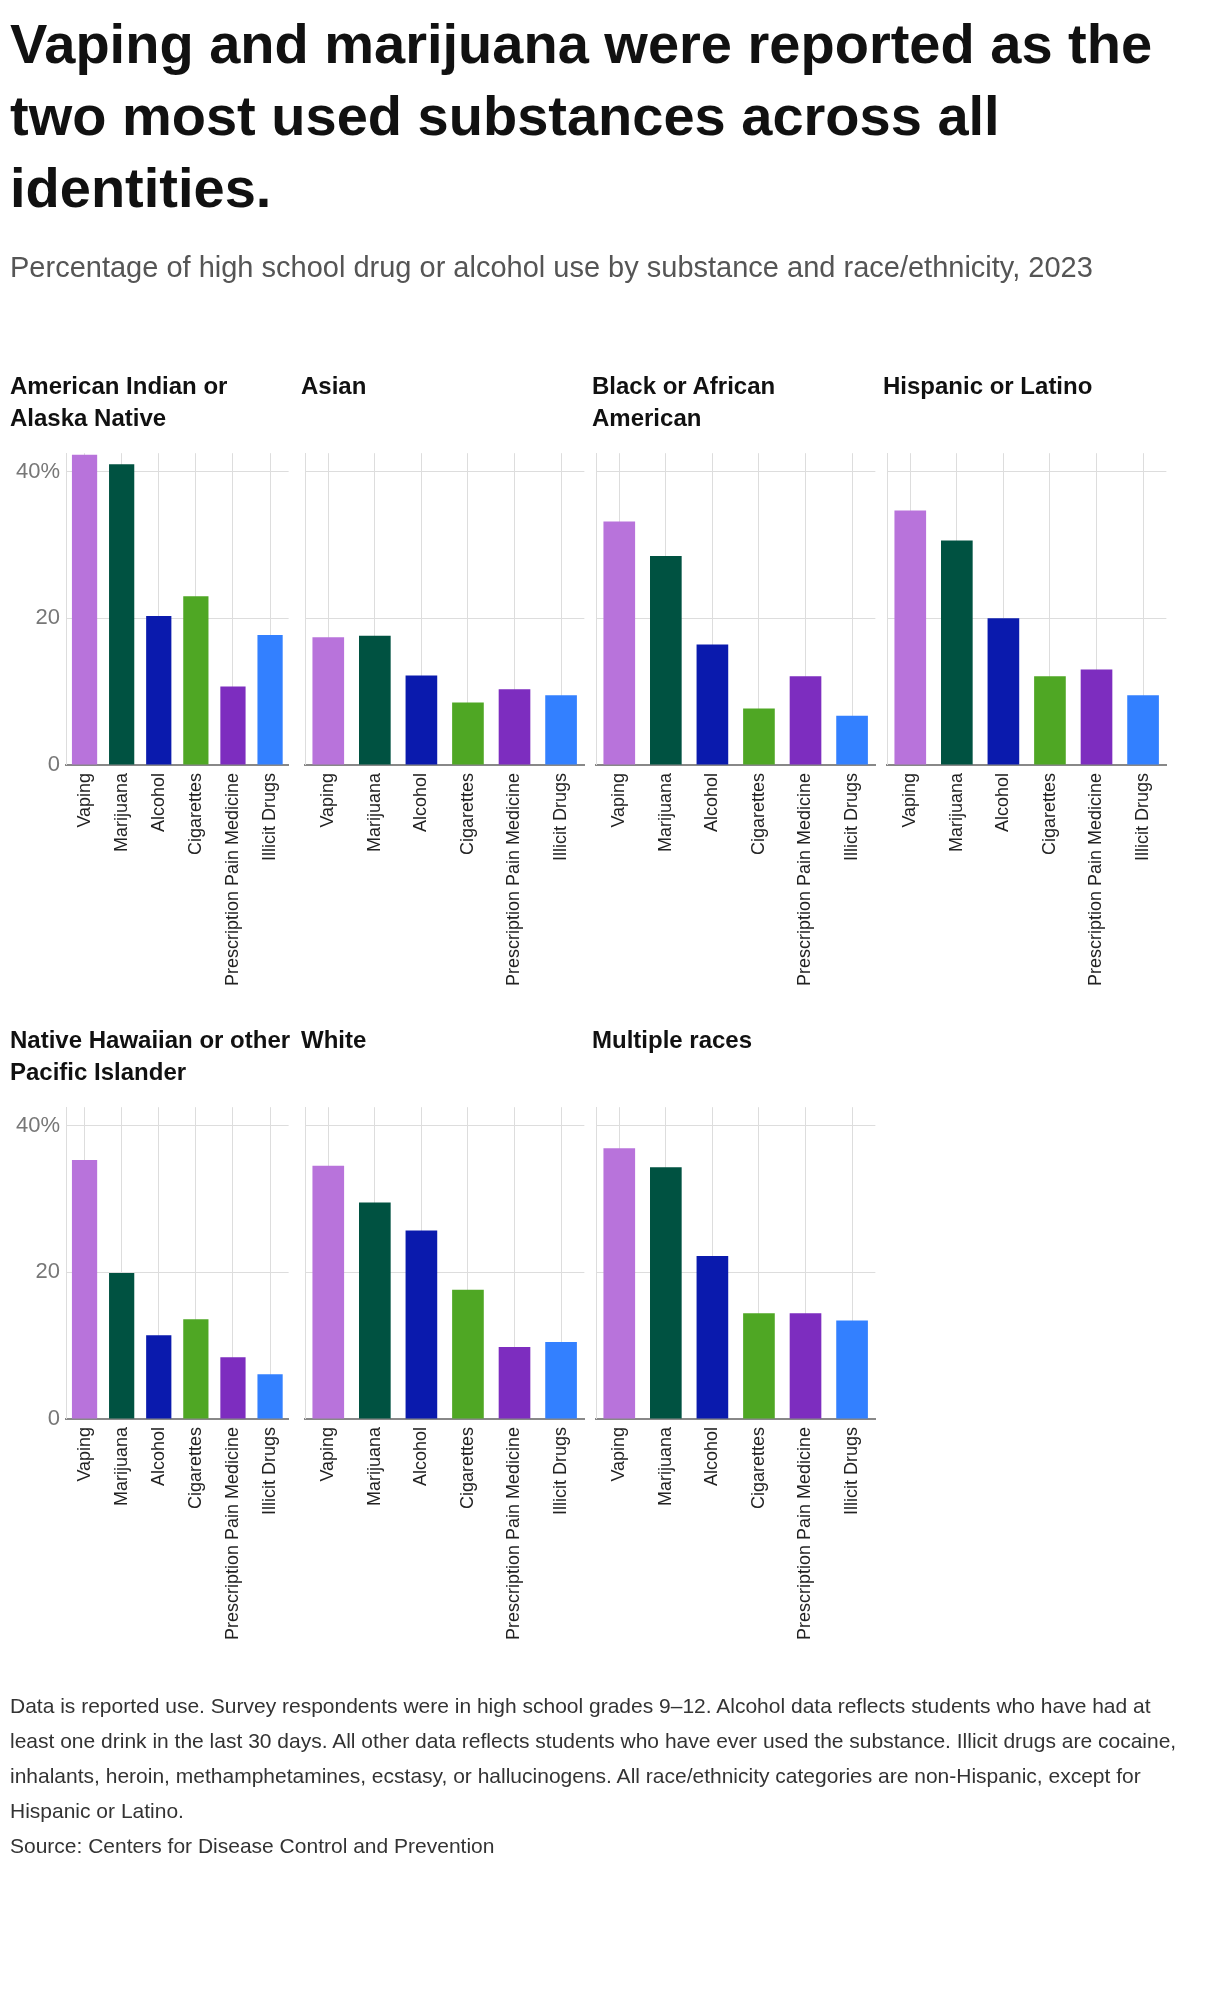 The width and height of the screenshot is (1220, 1996). What do you see at coordinates (334, 386) in the screenshot?
I see `chart-title: Asian` at bounding box center [334, 386].